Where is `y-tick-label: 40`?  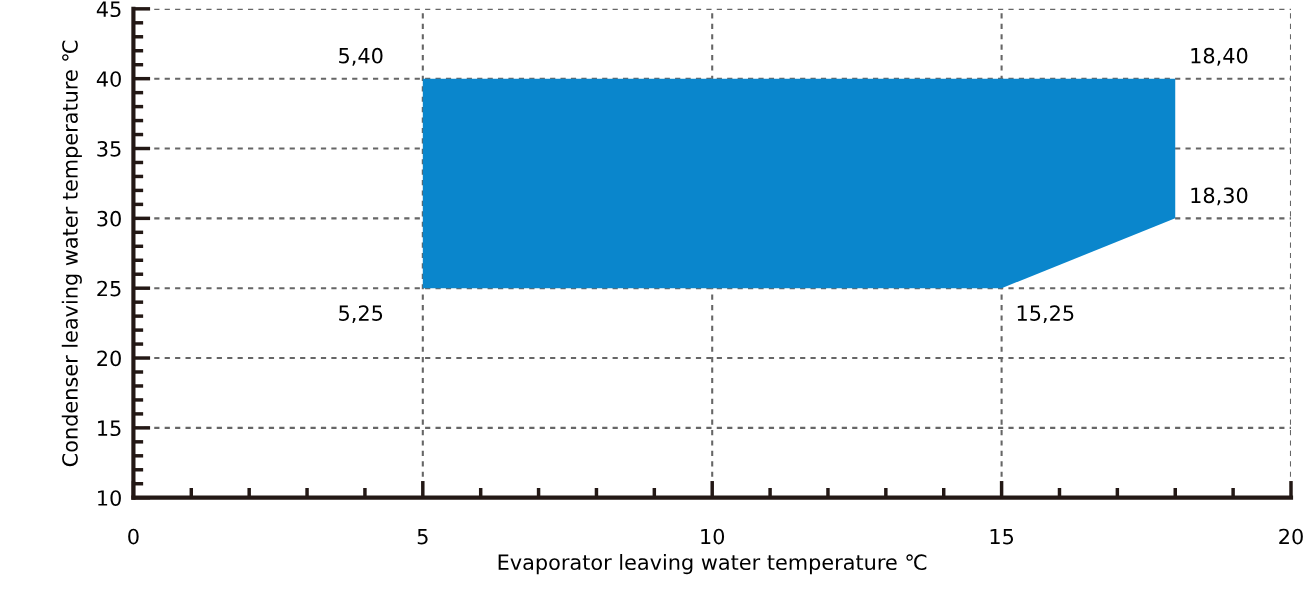
y-tick-label: 40 is located at coordinates (108, 79).